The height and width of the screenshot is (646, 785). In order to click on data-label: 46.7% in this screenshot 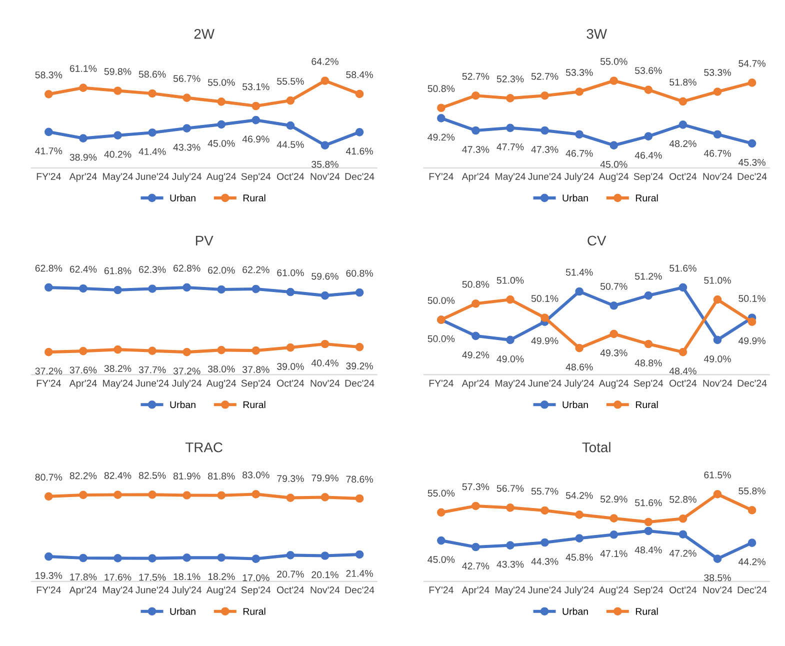, I will do `click(717, 153)`.